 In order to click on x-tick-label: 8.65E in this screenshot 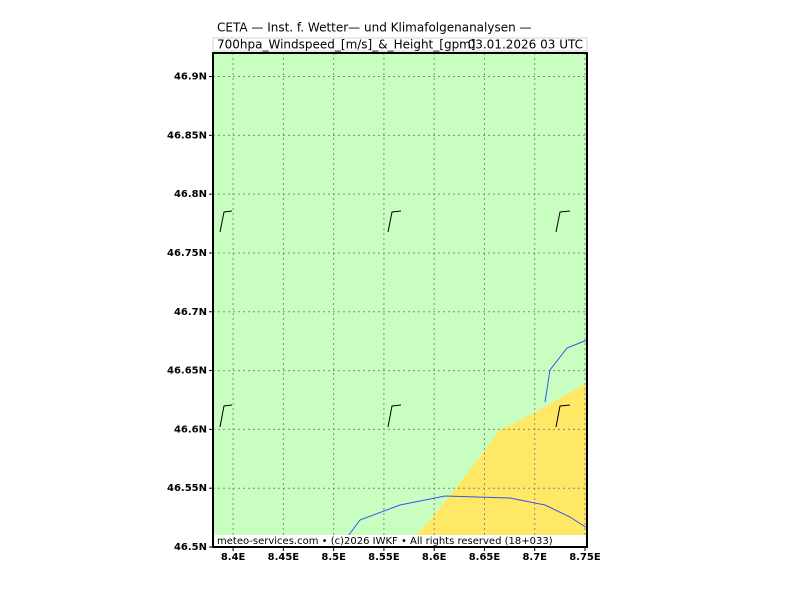, I will do `click(485, 557)`.